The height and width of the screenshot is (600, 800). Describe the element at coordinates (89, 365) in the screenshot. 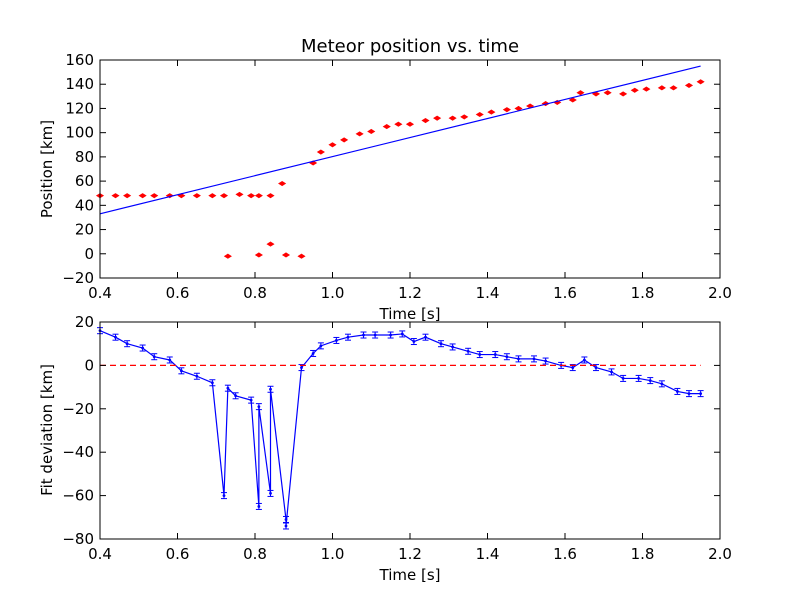

I see `bottom-ytick-label: 0` at that location.